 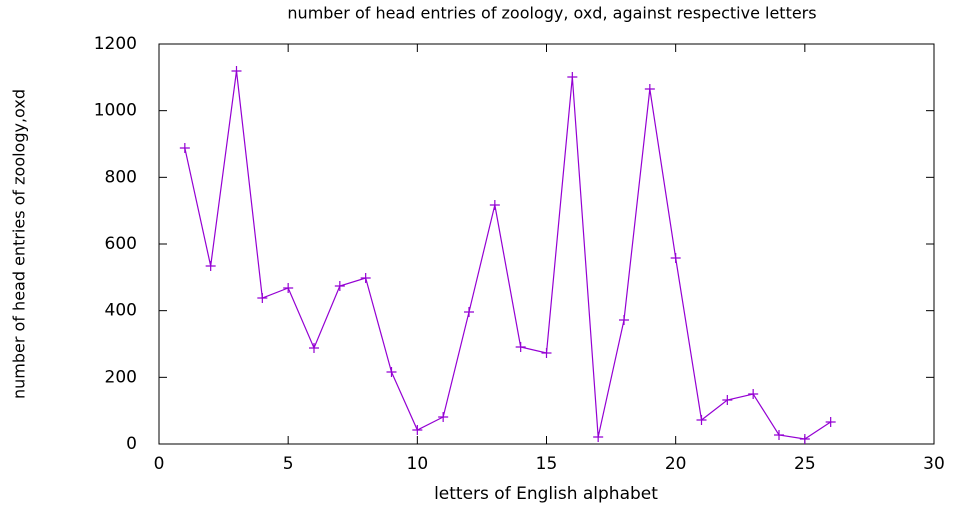 What do you see at coordinates (131, 444) in the screenshot?
I see `y-tick-label: 0` at bounding box center [131, 444].